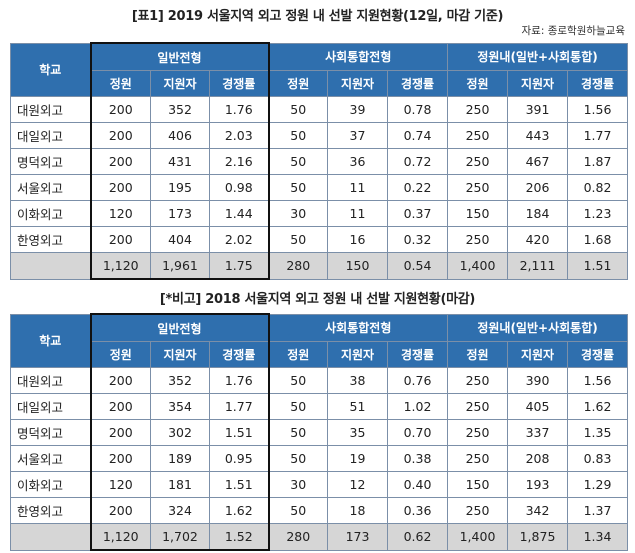  Describe the element at coordinates (478, 484) in the screenshot. I see `cell-value: 150` at that location.